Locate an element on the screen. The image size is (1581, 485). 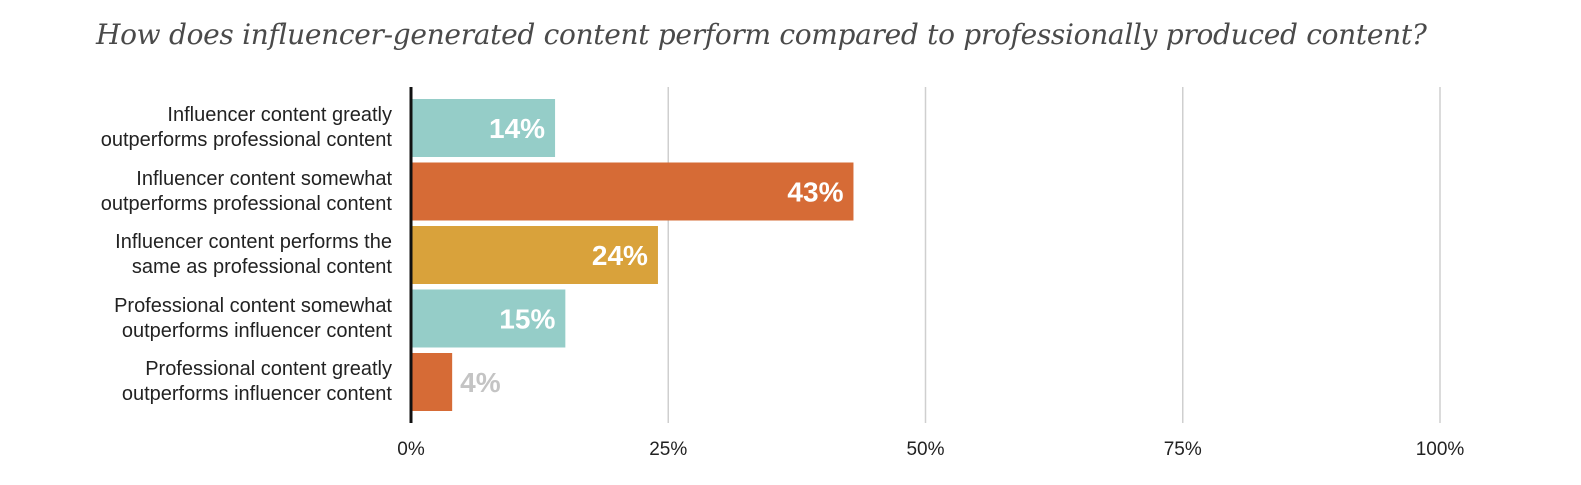
category-label-line: Influencer content somewhat is located at coordinates (264, 178).